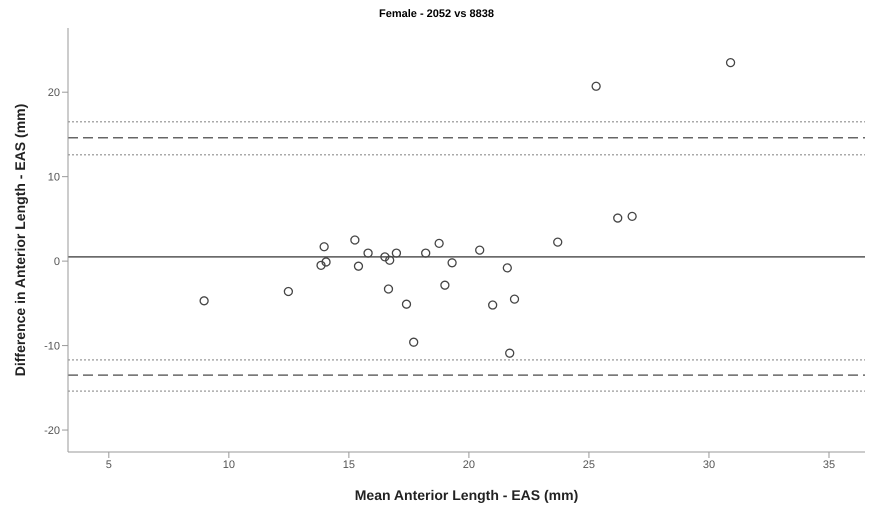  Describe the element at coordinates (57, 262) in the screenshot. I see `y-tick-label: 0` at that location.